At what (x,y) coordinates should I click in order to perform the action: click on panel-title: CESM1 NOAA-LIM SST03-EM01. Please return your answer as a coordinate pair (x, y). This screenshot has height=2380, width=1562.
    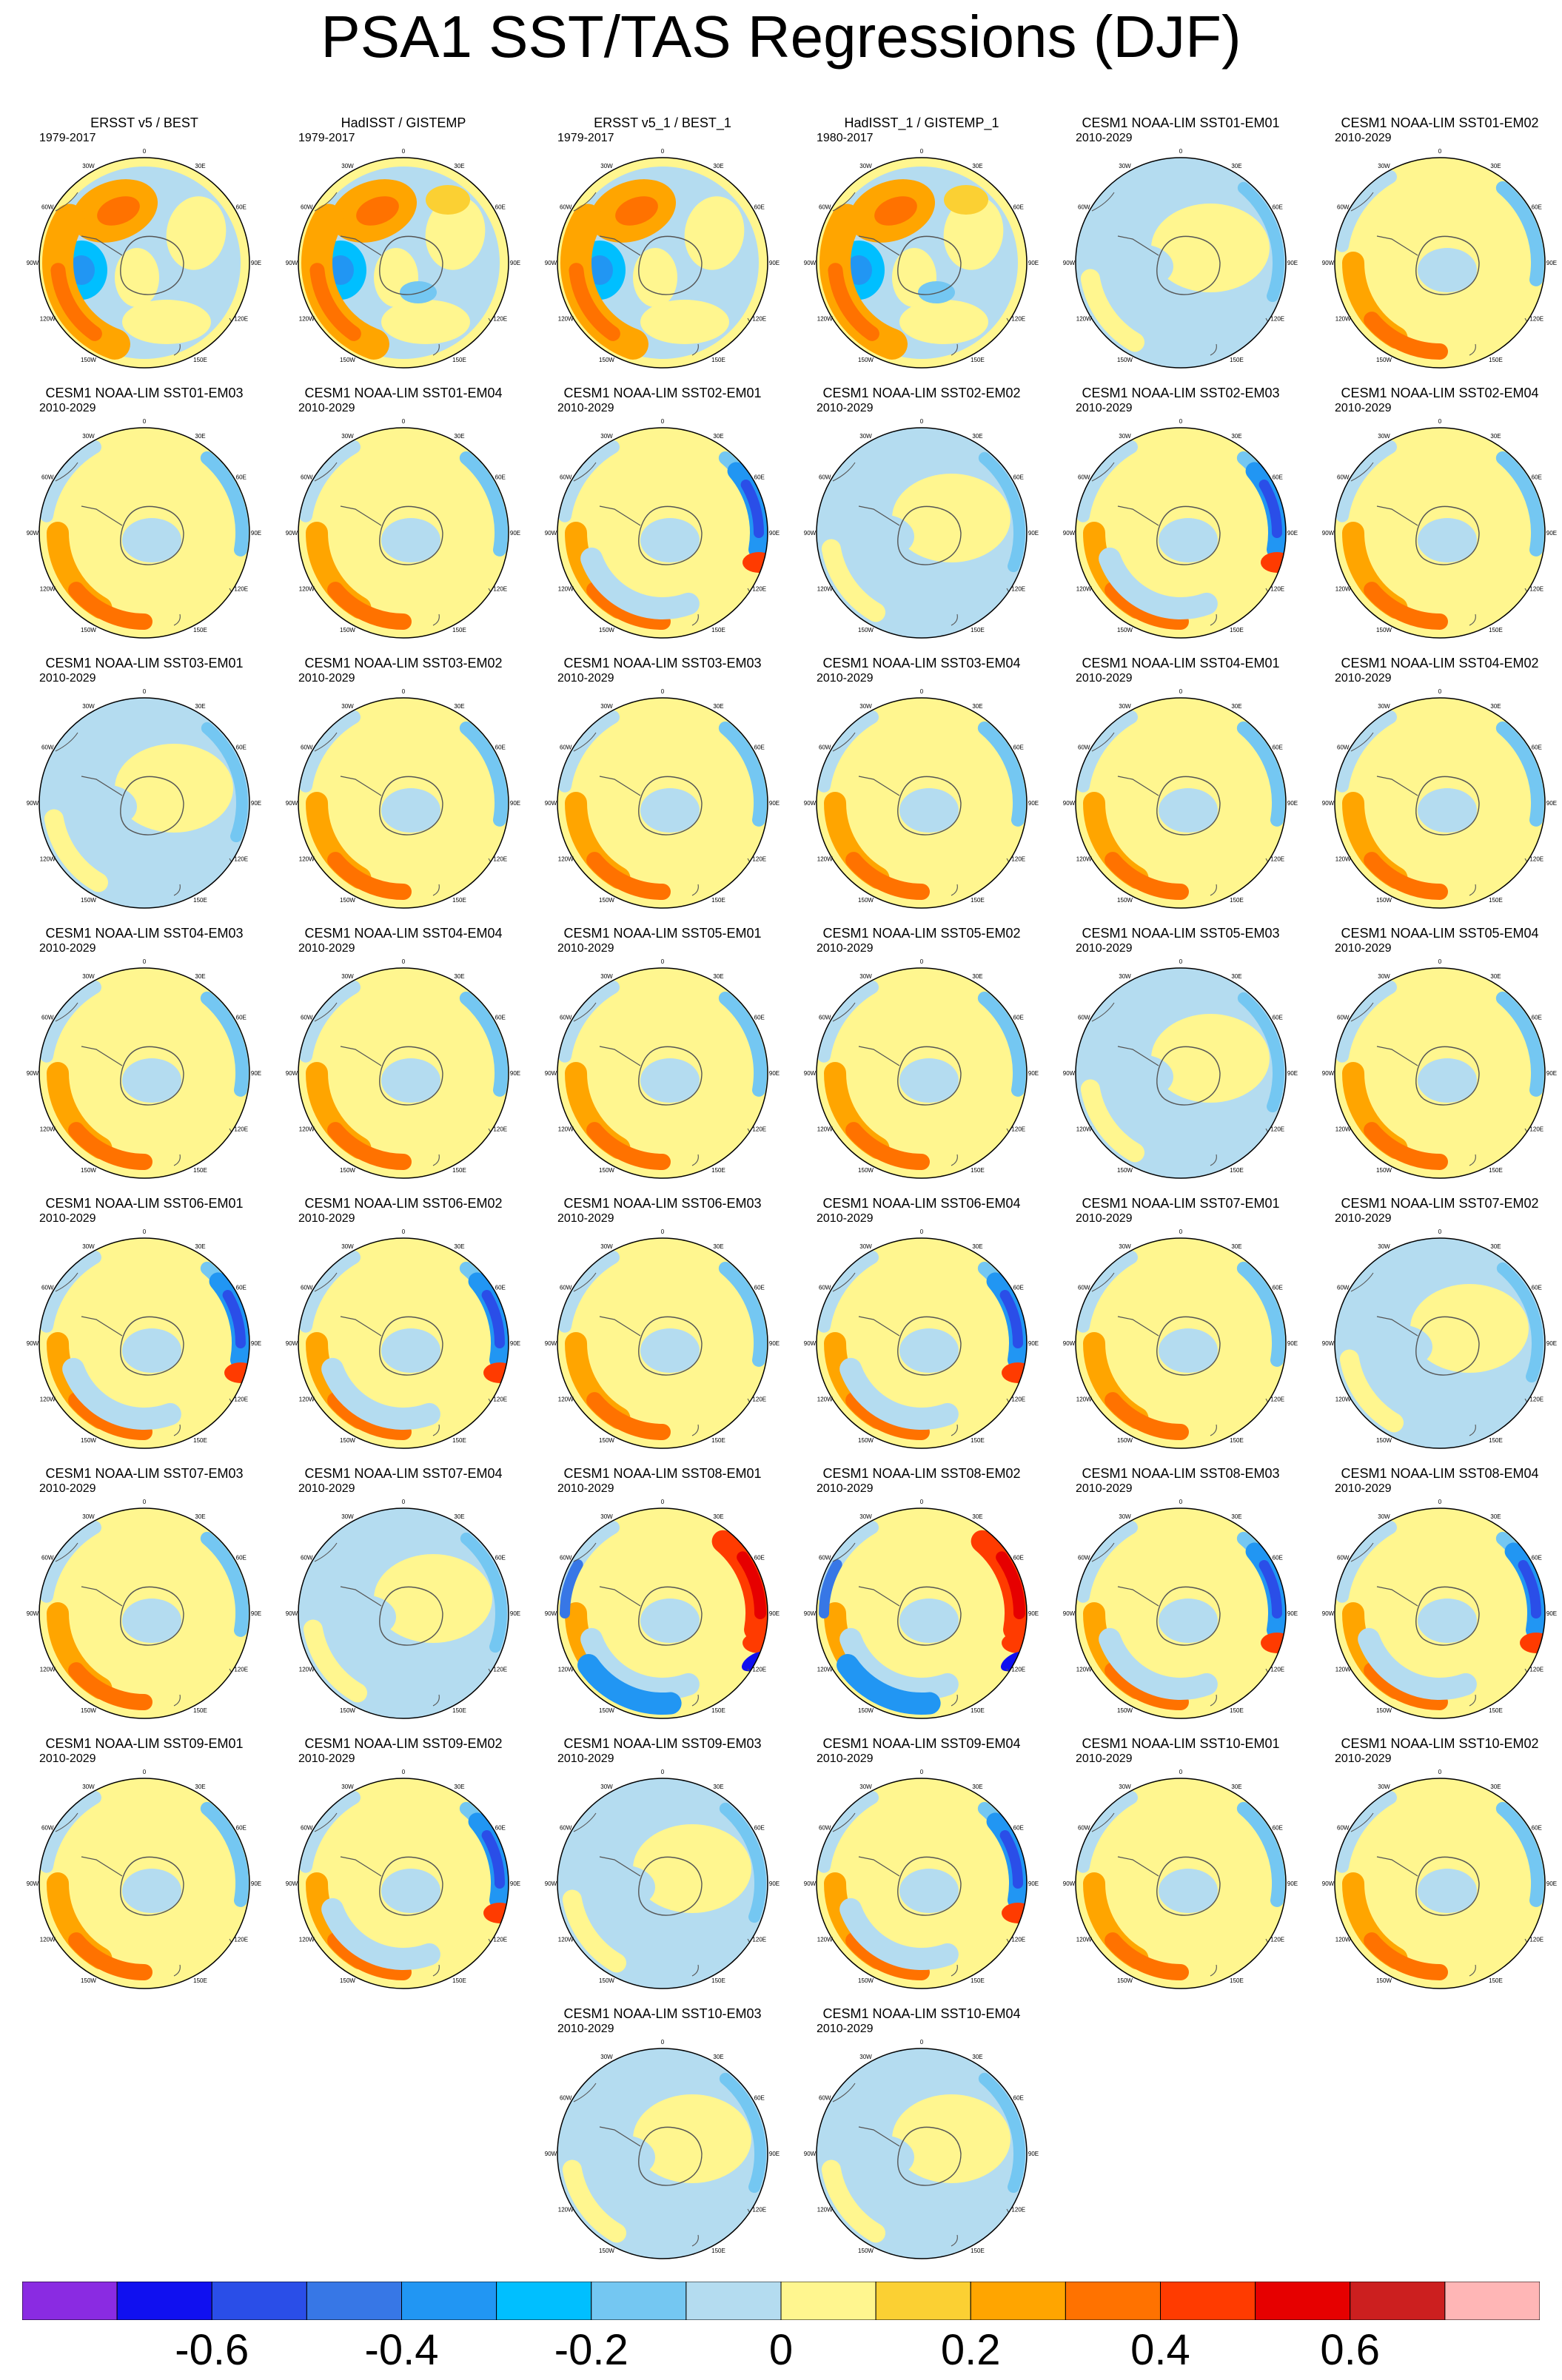
    Looking at the image, I should click on (144, 663).